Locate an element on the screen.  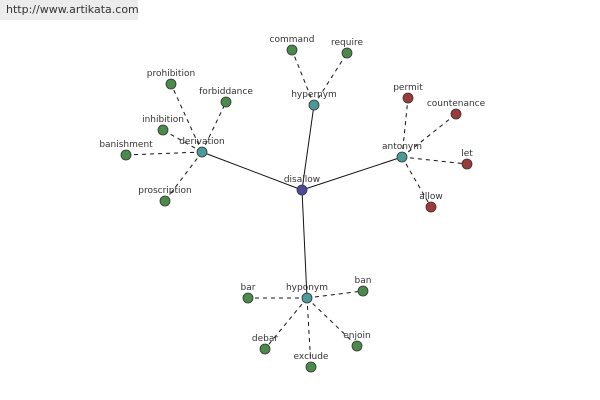
node-label: debar is located at coordinates (265, 339).